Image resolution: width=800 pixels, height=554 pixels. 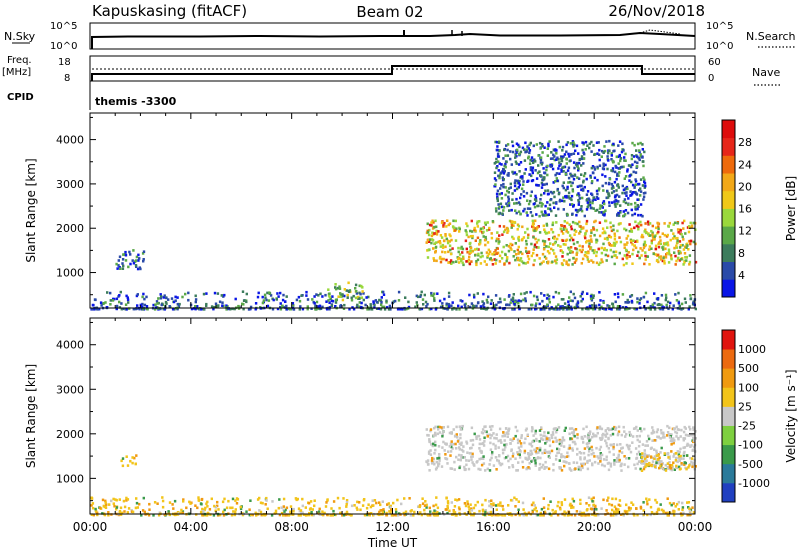 What do you see at coordinates (169, 11) in the screenshot?
I see `station-title: Kapuskasing (fitACF)` at bounding box center [169, 11].